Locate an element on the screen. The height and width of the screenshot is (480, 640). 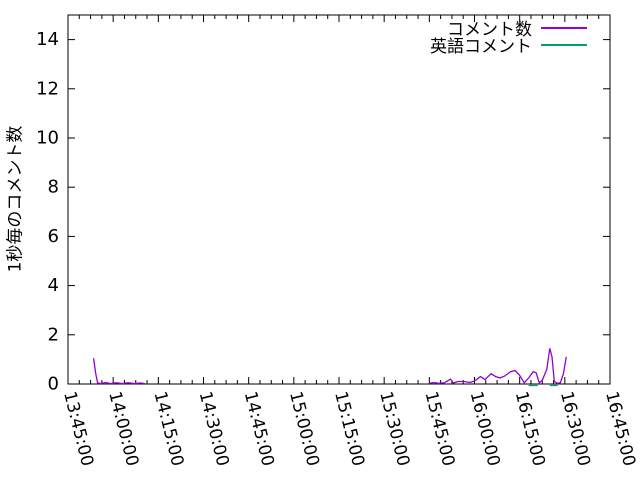
y-tick-label: 6 is located at coordinates (53, 236).